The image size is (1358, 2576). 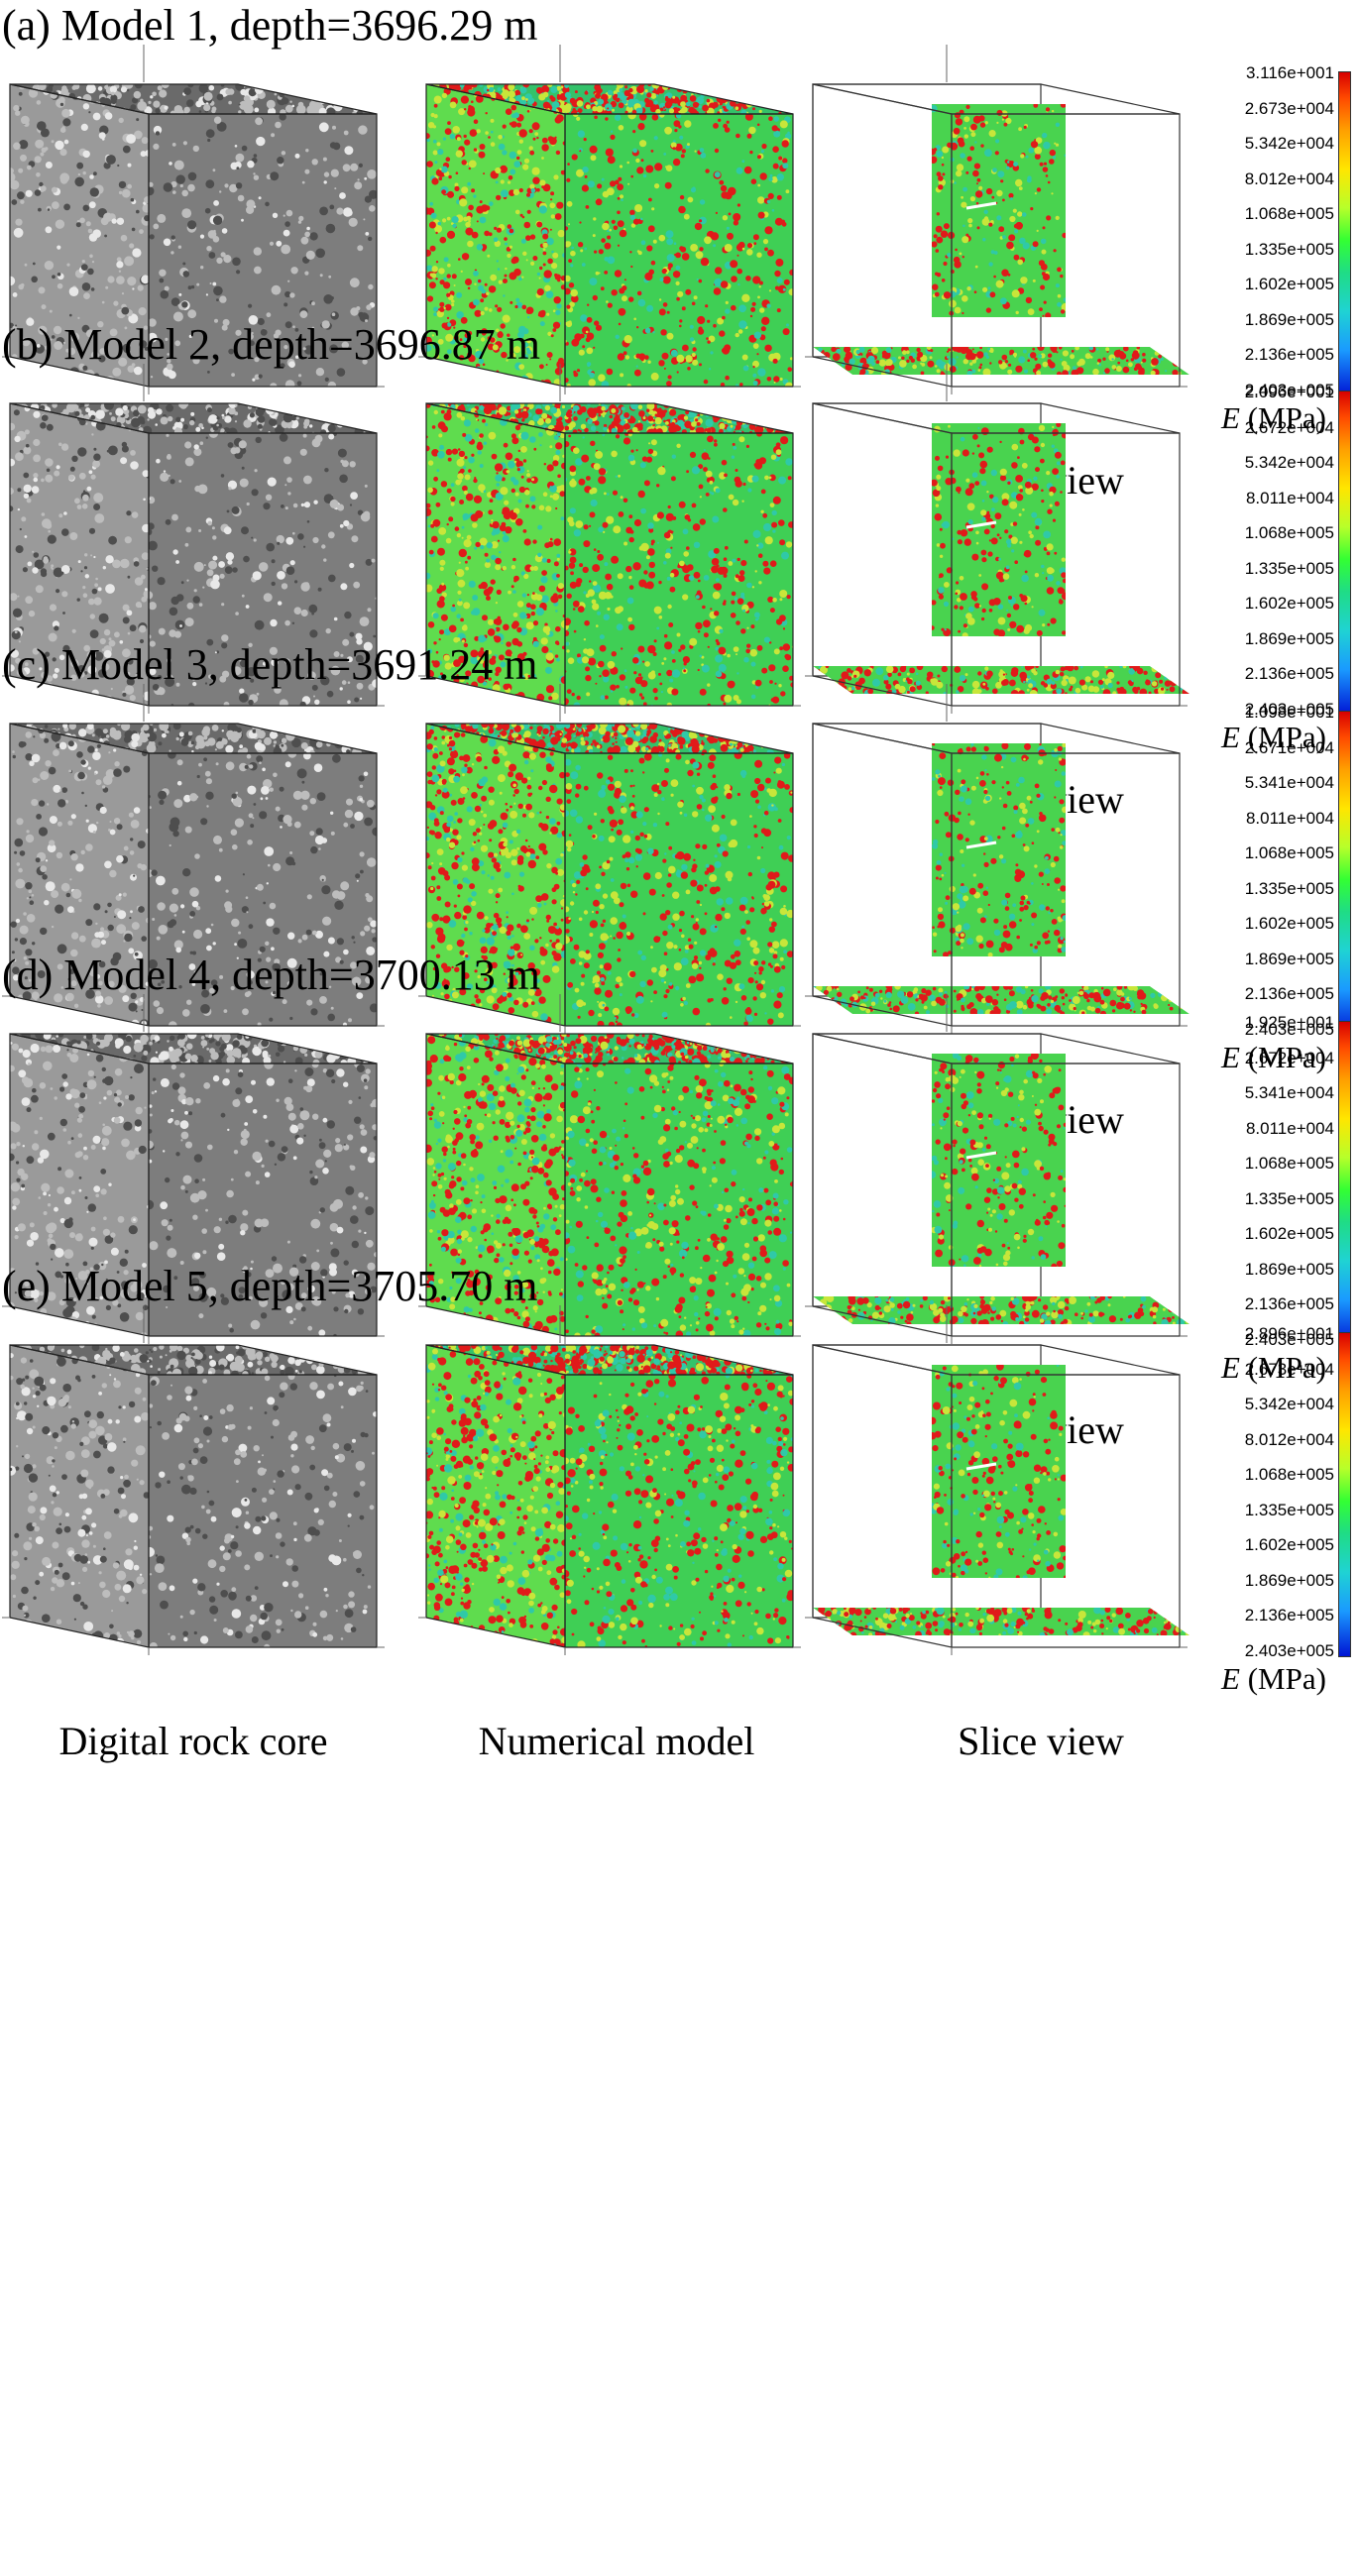 I want to click on colorbar-tick-label: 2.671e+004, so click(x=1289, y=747).